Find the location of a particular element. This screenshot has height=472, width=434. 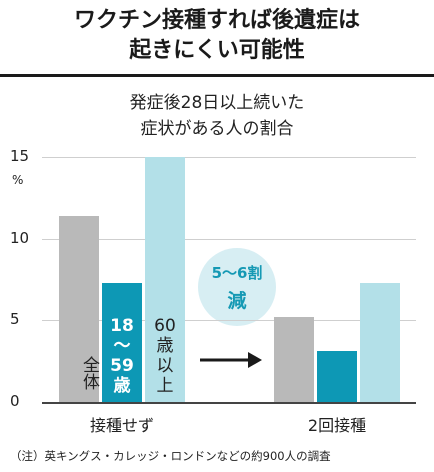

headline-rule is located at coordinates (217, 75).